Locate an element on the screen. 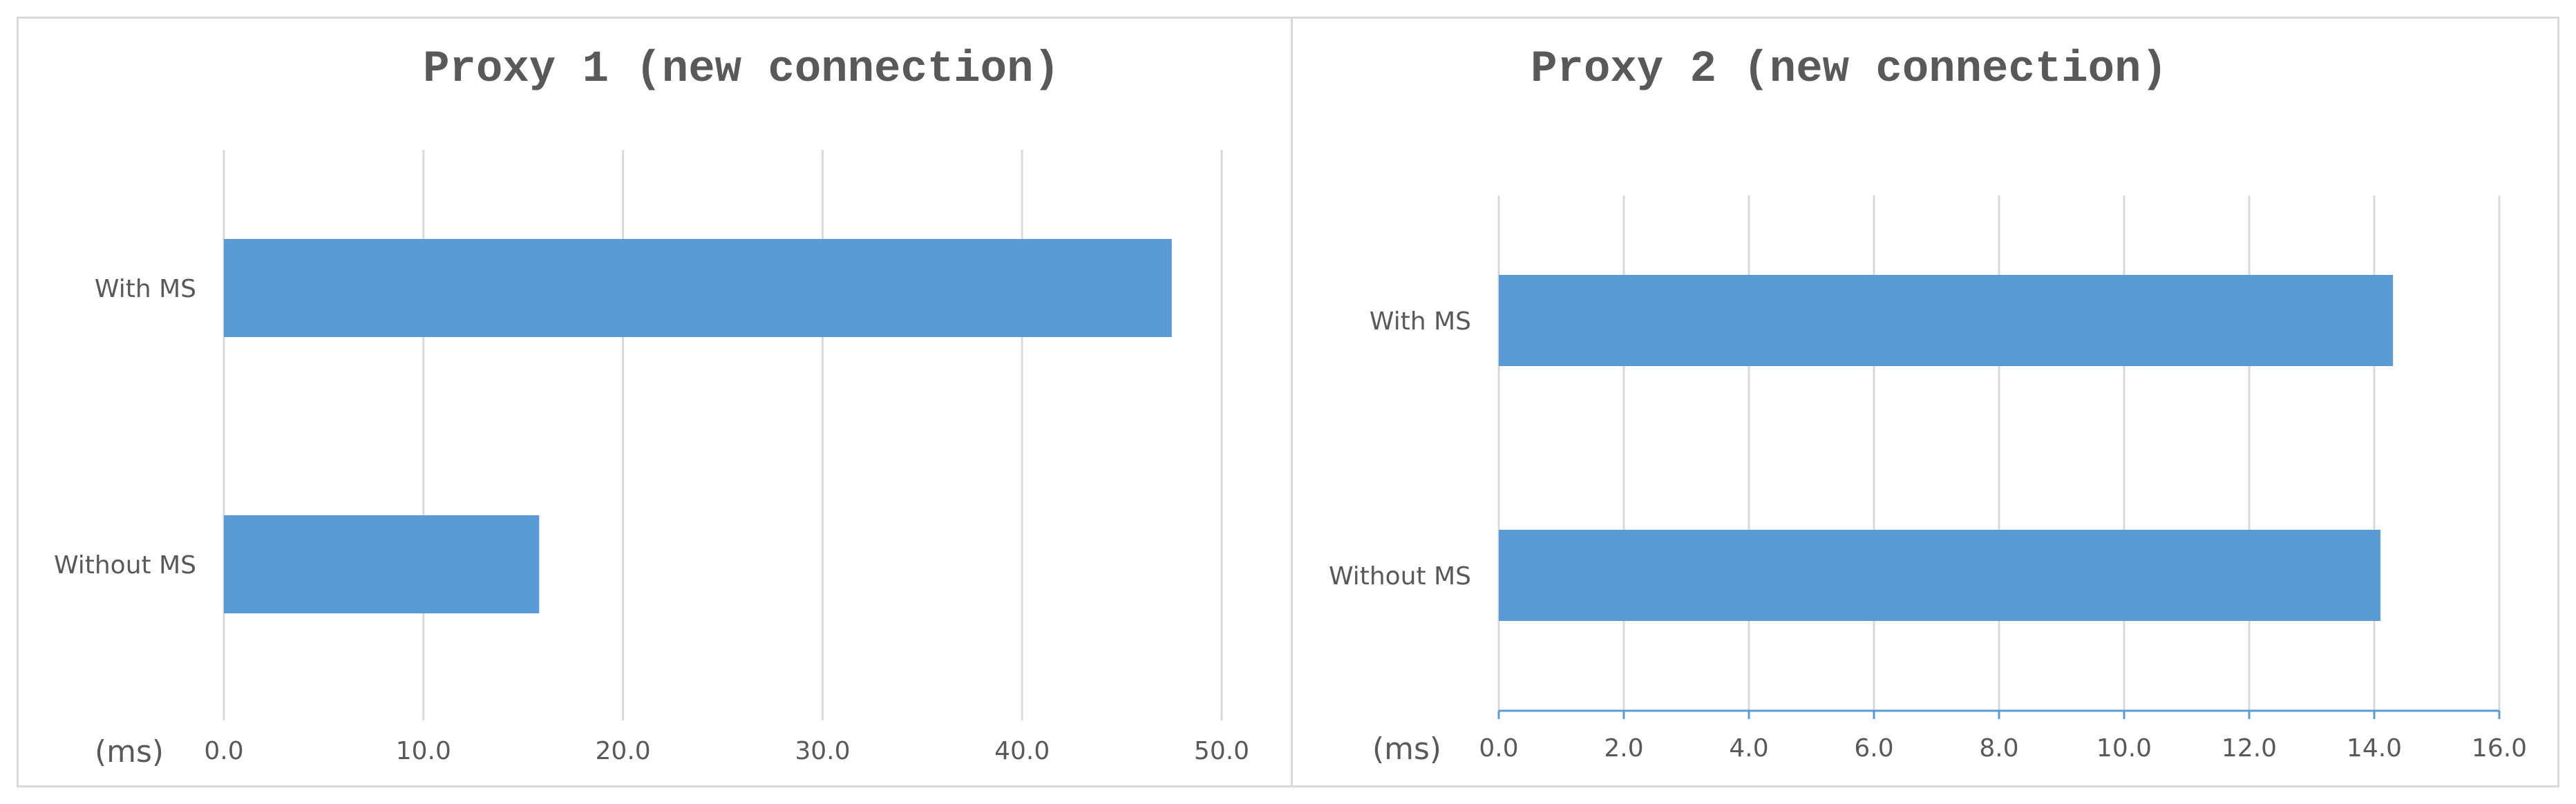 This screenshot has height=804, width=2576. x-tick-label: 16.0 is located at coordinates (2499, 748).